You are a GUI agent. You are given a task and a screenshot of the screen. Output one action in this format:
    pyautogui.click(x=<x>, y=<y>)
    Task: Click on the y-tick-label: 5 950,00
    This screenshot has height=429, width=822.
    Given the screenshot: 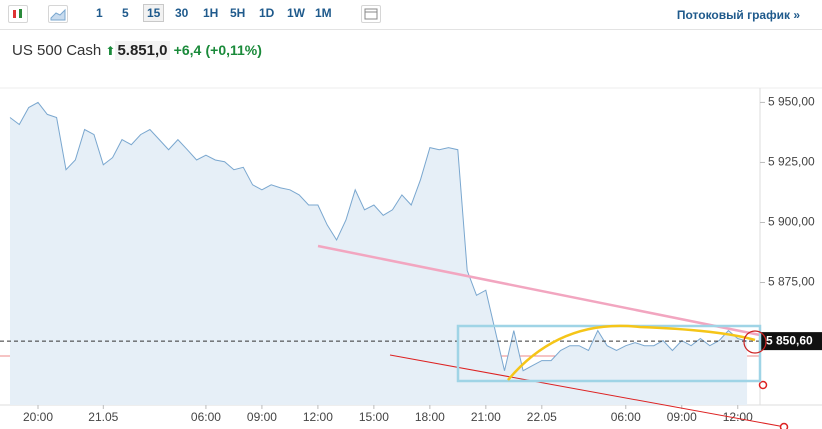 What is the action you would take?
    pyautogui.click(x=791, y=102)
    